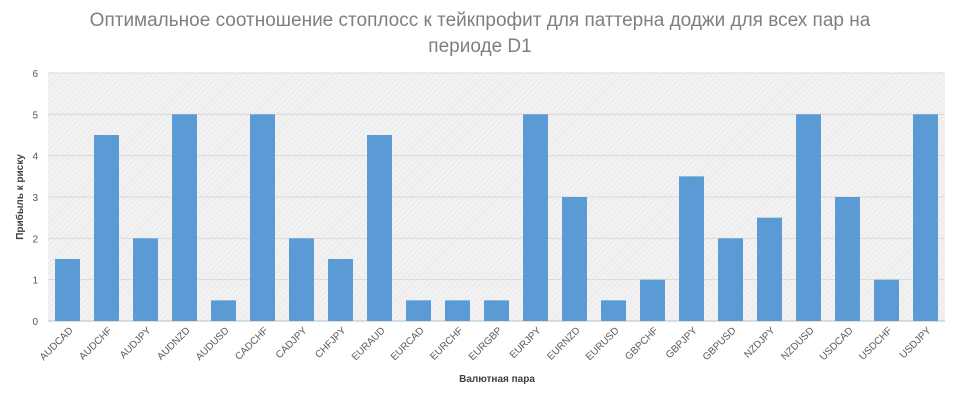  I want to click on y-tick-label: 0, so click(35, 322).